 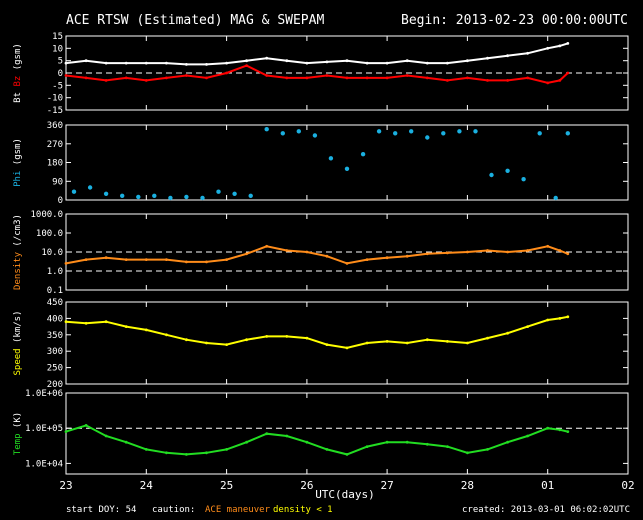 What do you see at coordinates (226, 485) in the screenshot?
I see `x-tick-label: 25` at bounding box center [226, 485].